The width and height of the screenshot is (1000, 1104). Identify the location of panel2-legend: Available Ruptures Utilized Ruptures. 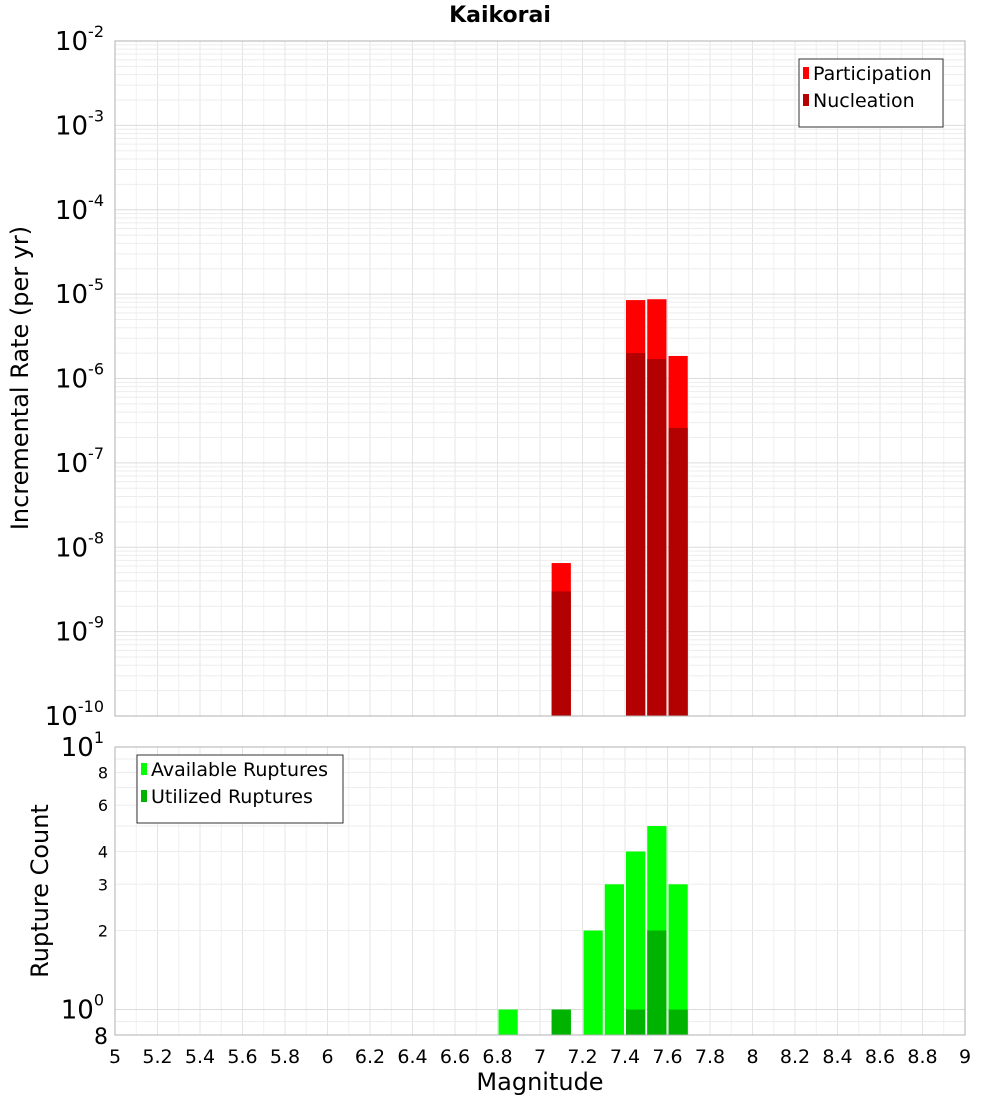
(240, 789).